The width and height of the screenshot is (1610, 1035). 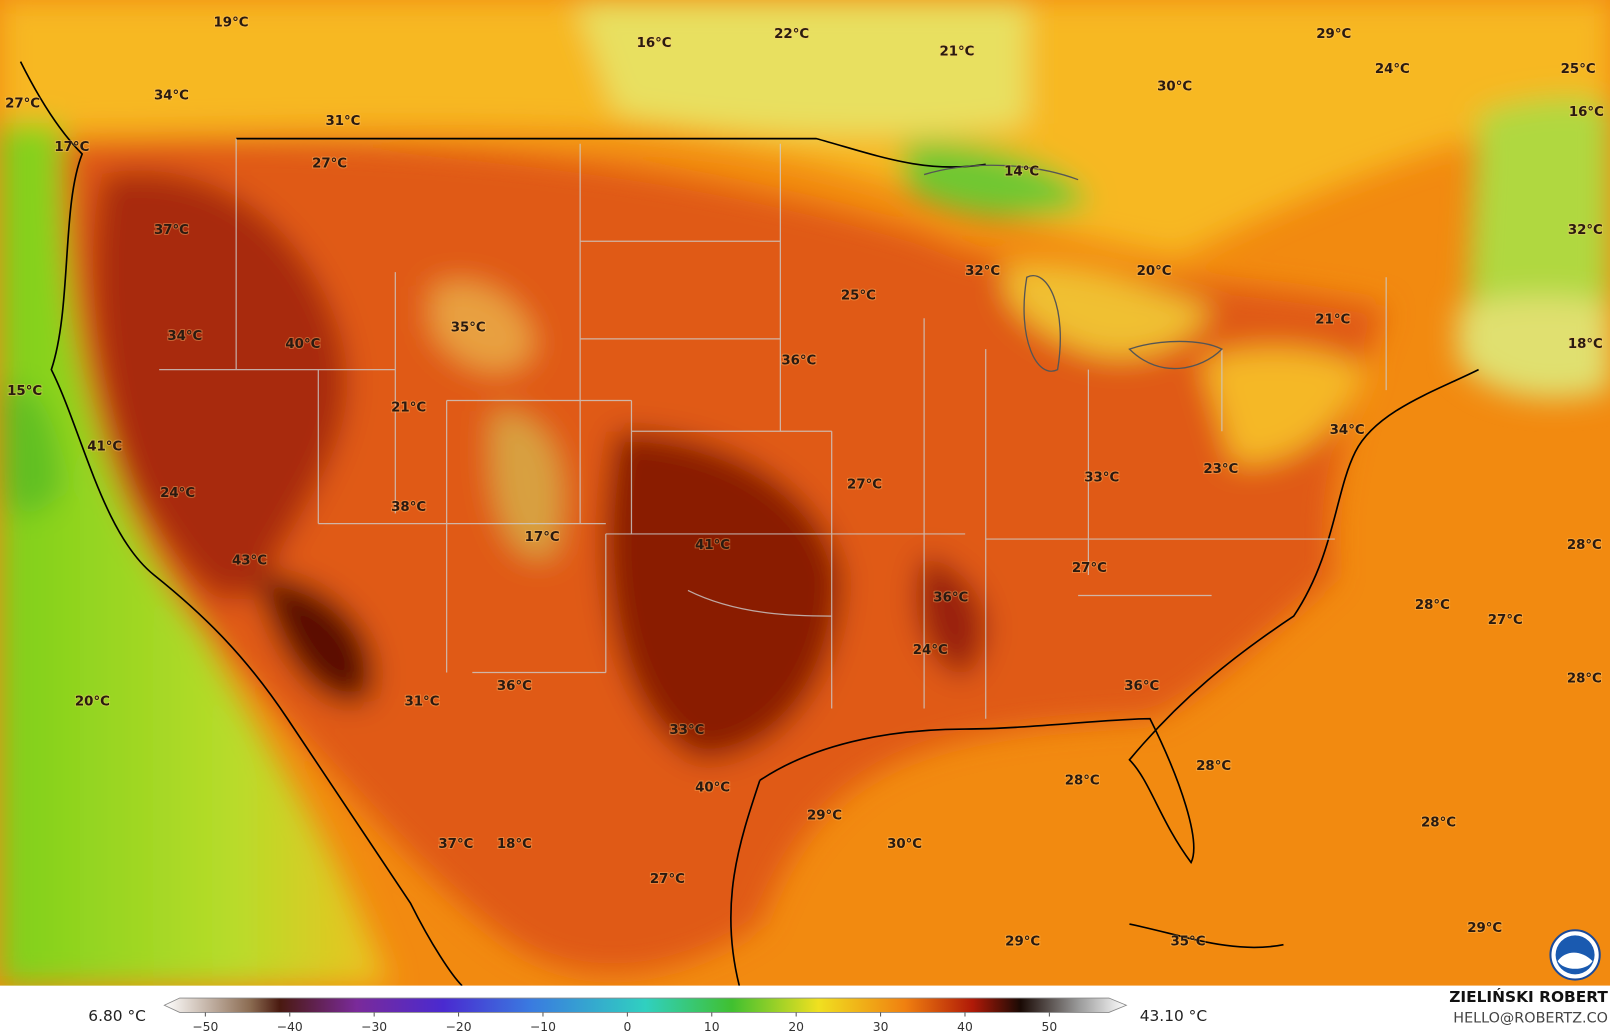 I want to click on colorbar-tick-label: −50, so click(x=205, y=1027).